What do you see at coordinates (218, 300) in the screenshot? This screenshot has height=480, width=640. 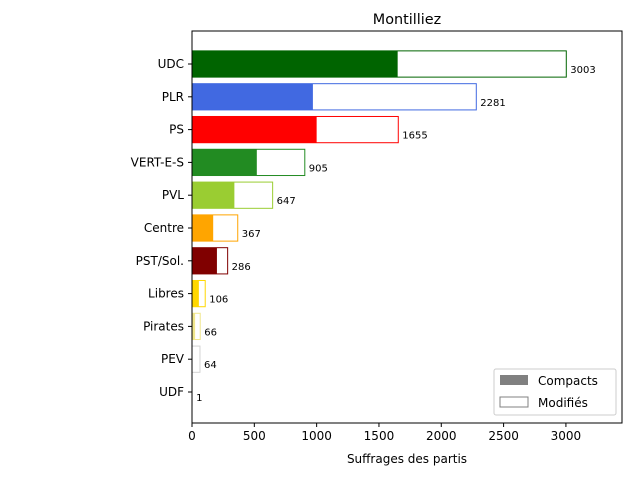 I see `value-label: 106` at bounding box center [218, 300].